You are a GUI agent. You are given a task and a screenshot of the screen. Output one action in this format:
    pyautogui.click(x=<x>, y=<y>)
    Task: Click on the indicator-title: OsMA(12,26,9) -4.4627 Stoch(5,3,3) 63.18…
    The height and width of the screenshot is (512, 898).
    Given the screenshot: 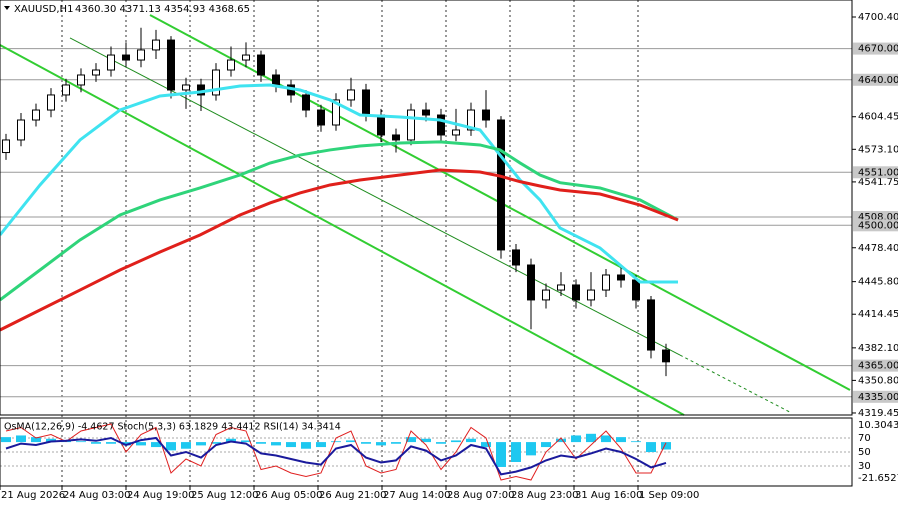 What is the action you would take?
    pyautogui.click(x=172, y=427)
    